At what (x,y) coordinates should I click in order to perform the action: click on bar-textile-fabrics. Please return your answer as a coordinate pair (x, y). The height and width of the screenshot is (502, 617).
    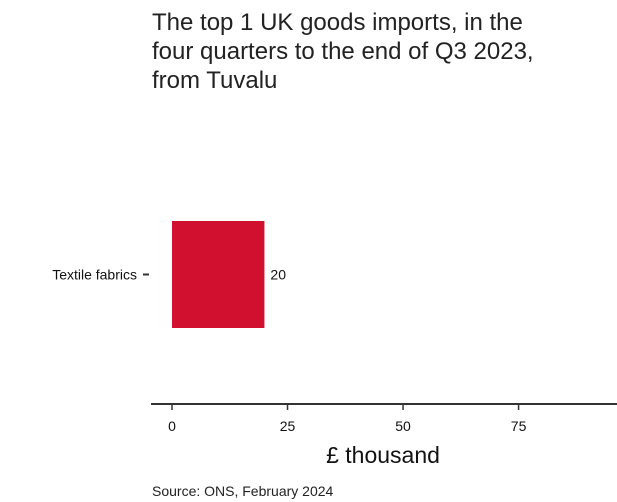
    Looking at the image, I should click on (218, 274).